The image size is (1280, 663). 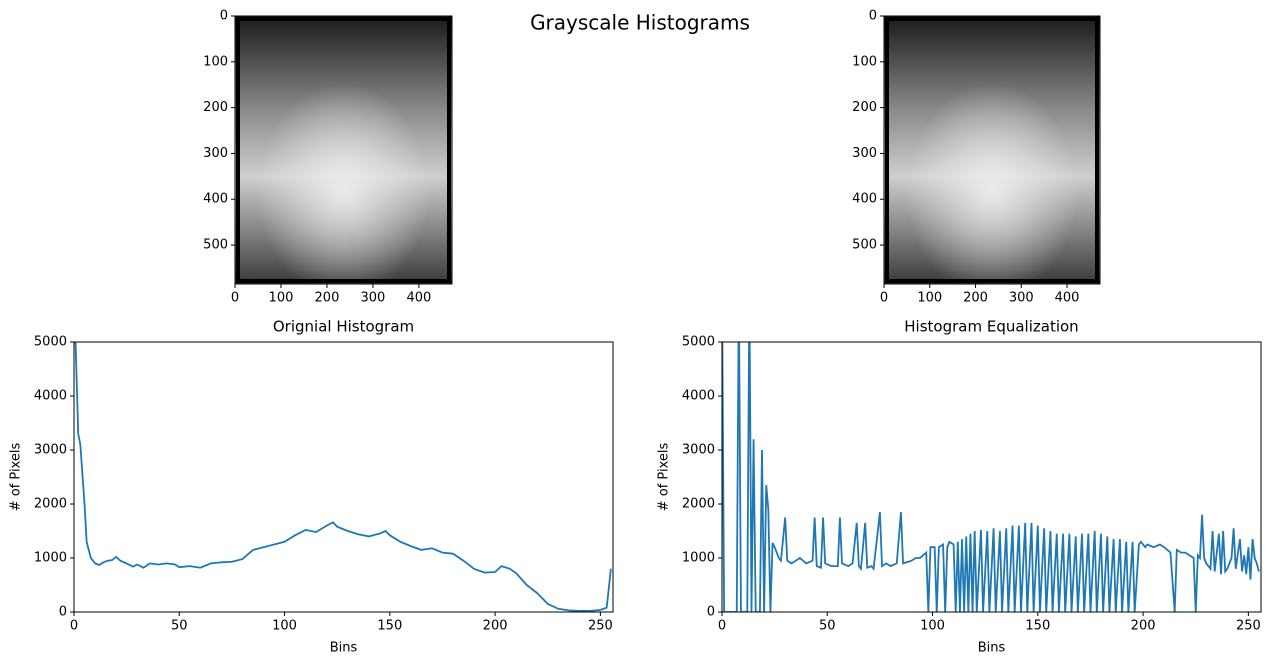 I want to click on axes-title: Histogram Equalization, so click(x=991, y=327).